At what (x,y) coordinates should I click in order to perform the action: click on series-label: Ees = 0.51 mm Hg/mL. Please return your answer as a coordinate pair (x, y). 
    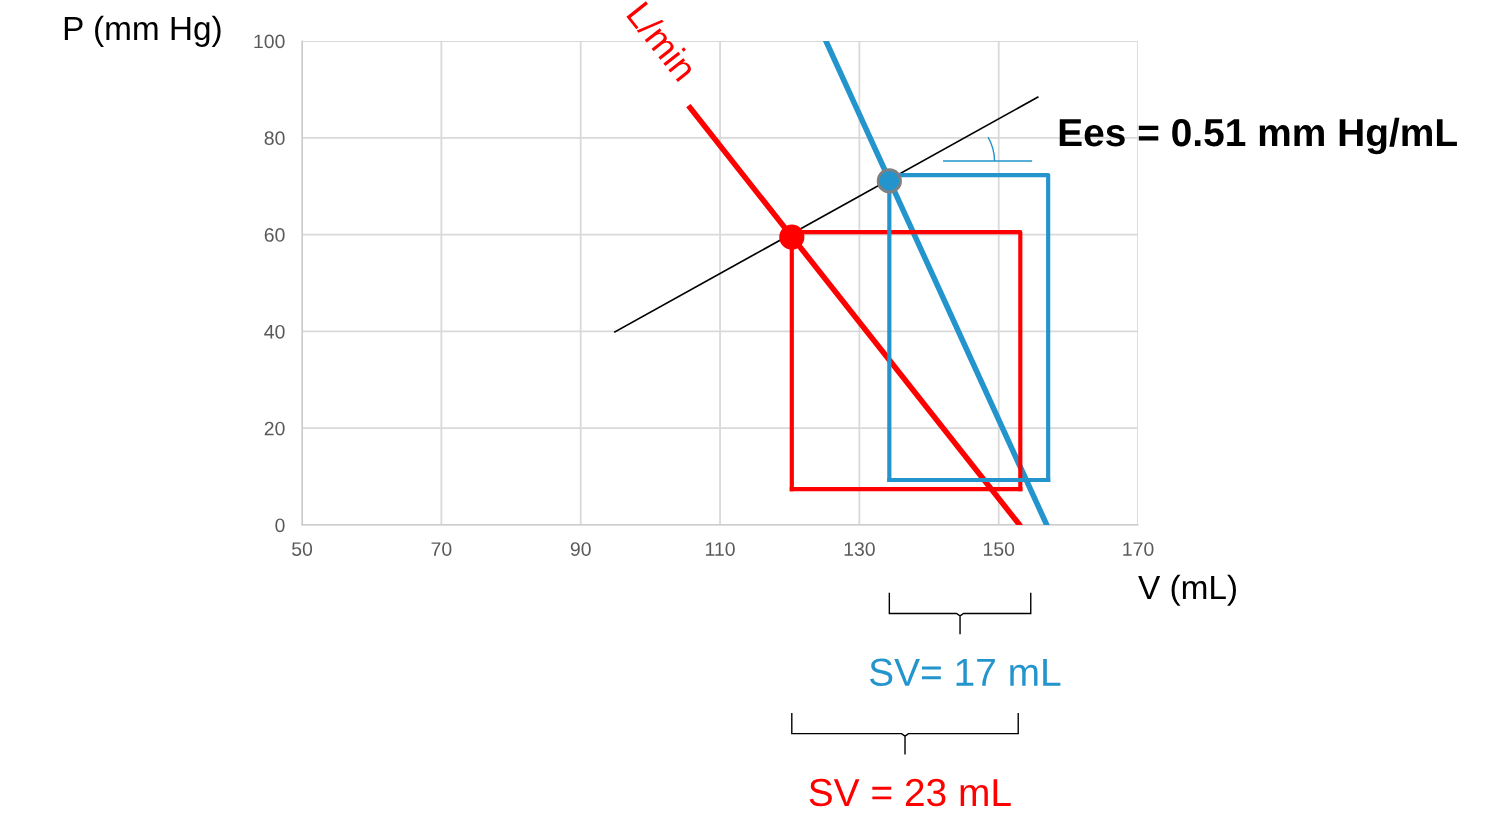
    Looking at the image, I should click on (1258, 136).